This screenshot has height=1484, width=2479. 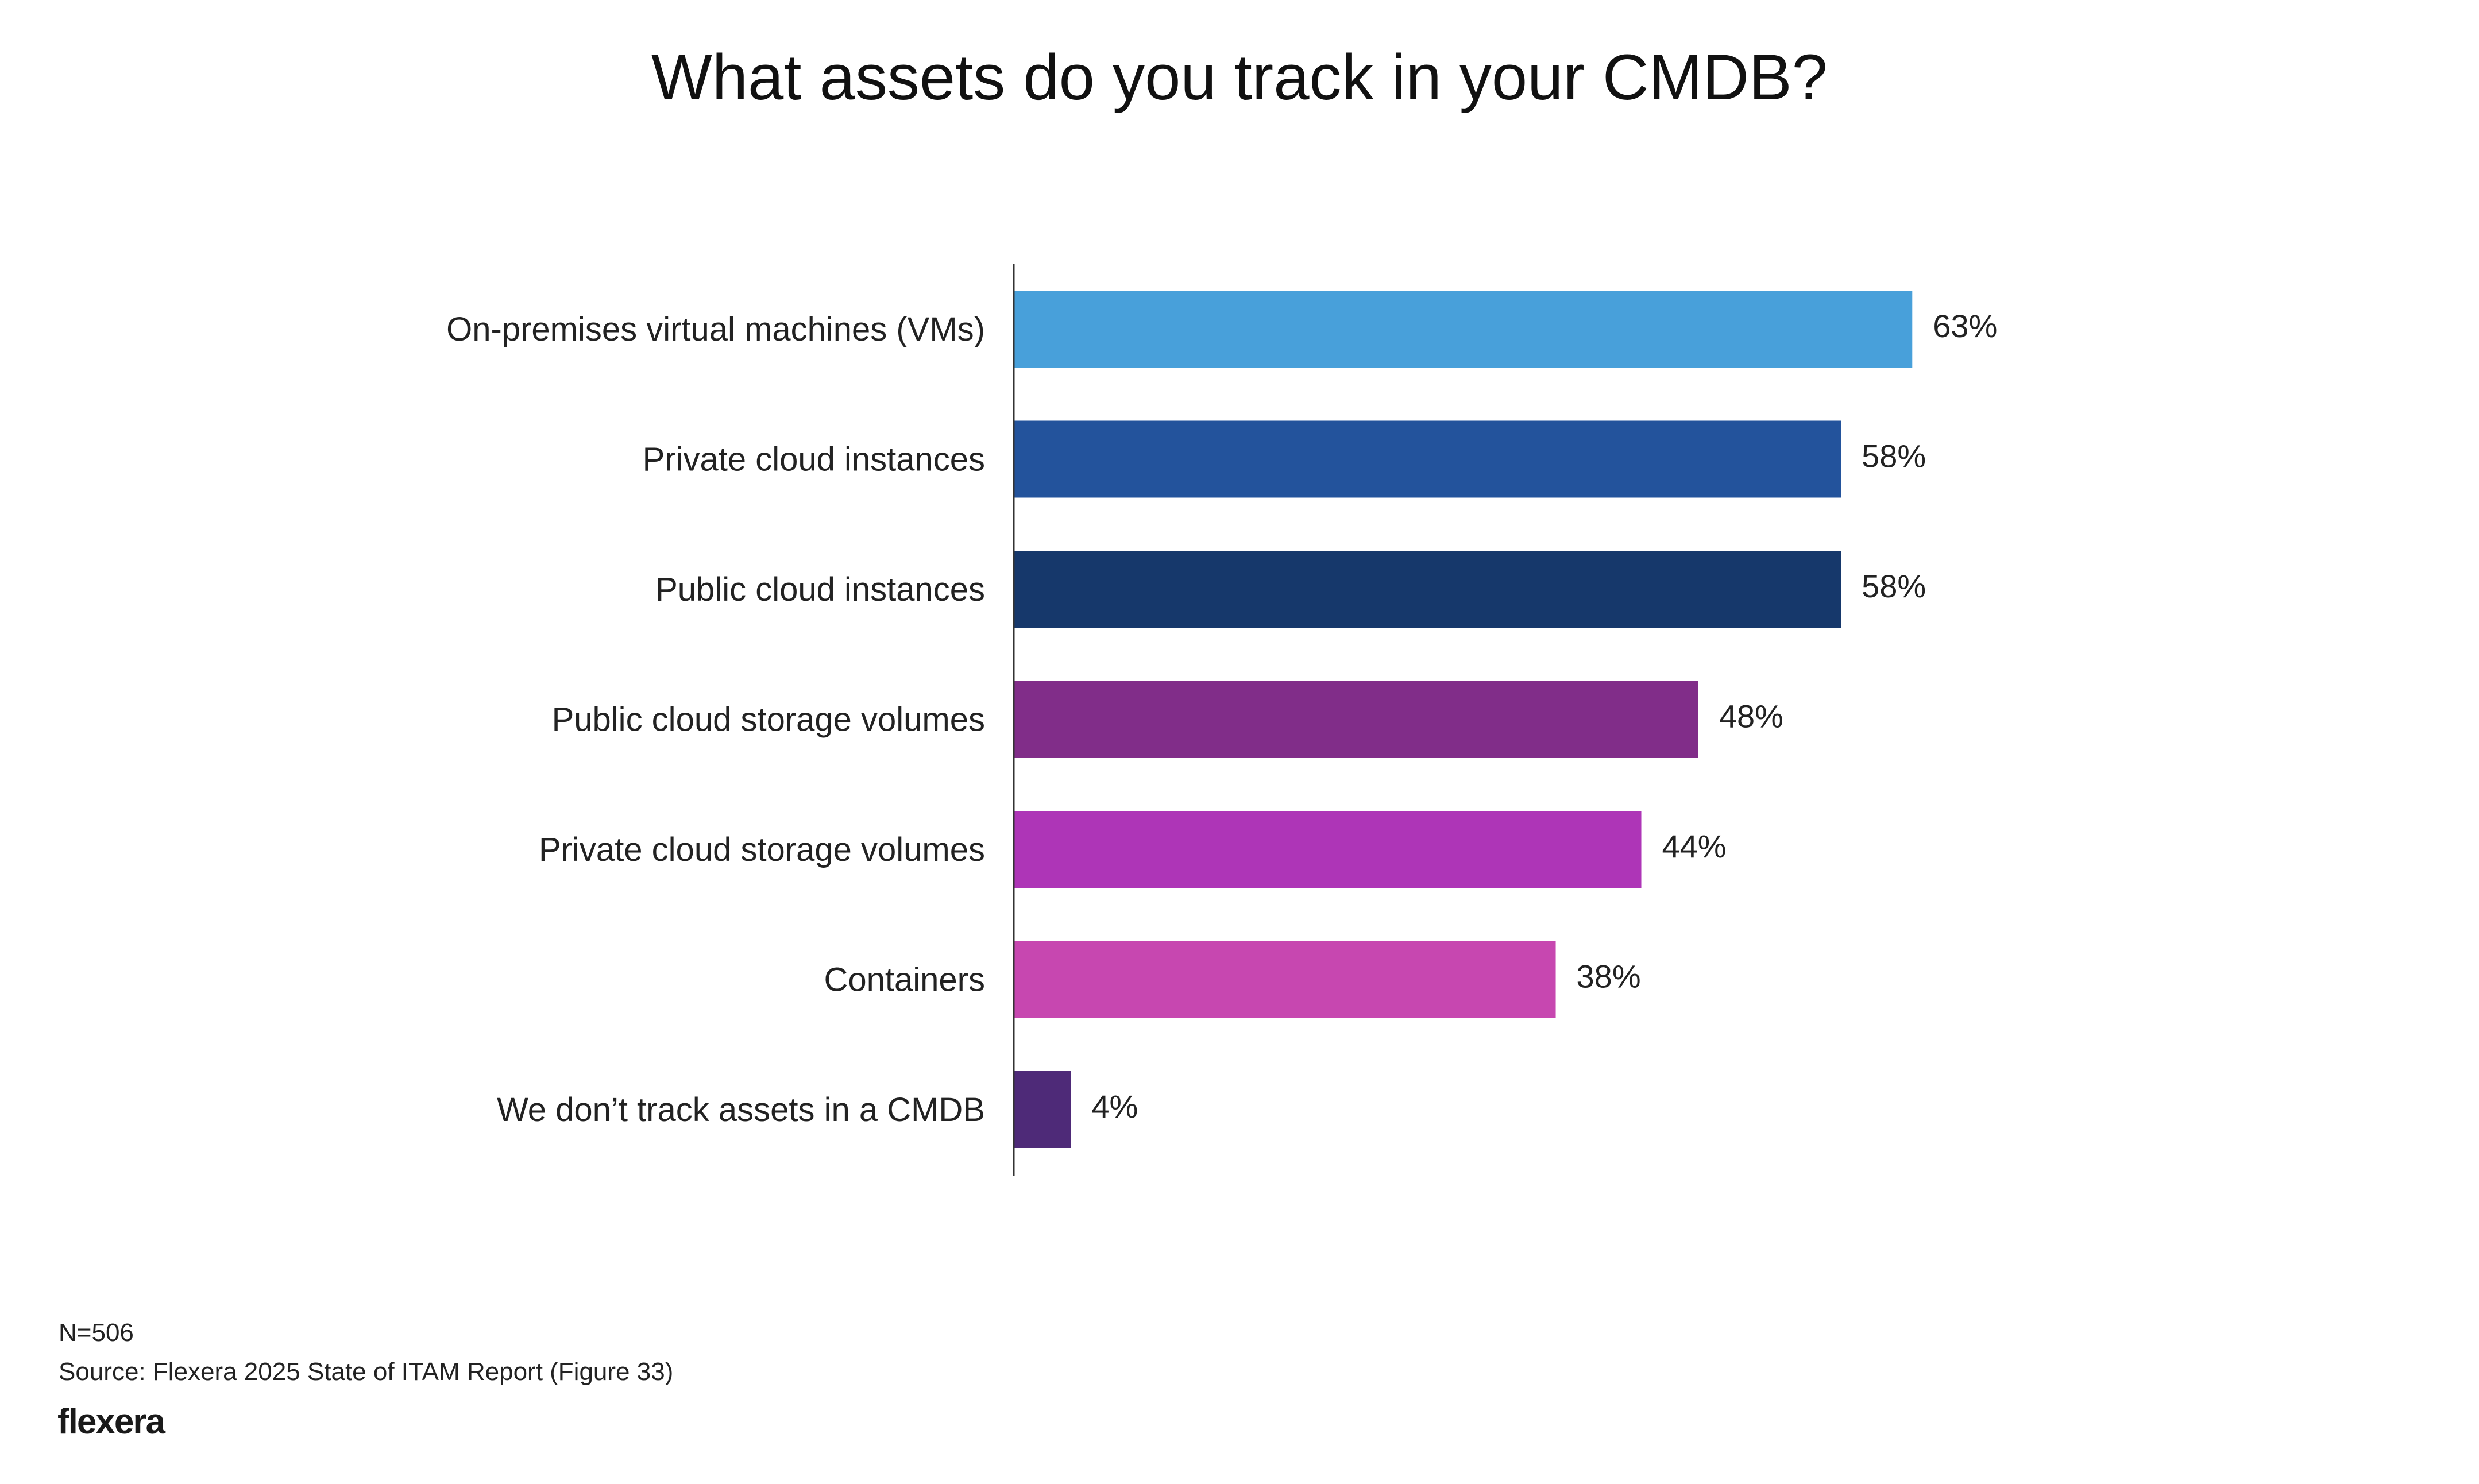 What do you see at coordinates (96, 1333) in the screenshot?
I see `sample-size-note: N=506` at bounding box center [96, 1333].